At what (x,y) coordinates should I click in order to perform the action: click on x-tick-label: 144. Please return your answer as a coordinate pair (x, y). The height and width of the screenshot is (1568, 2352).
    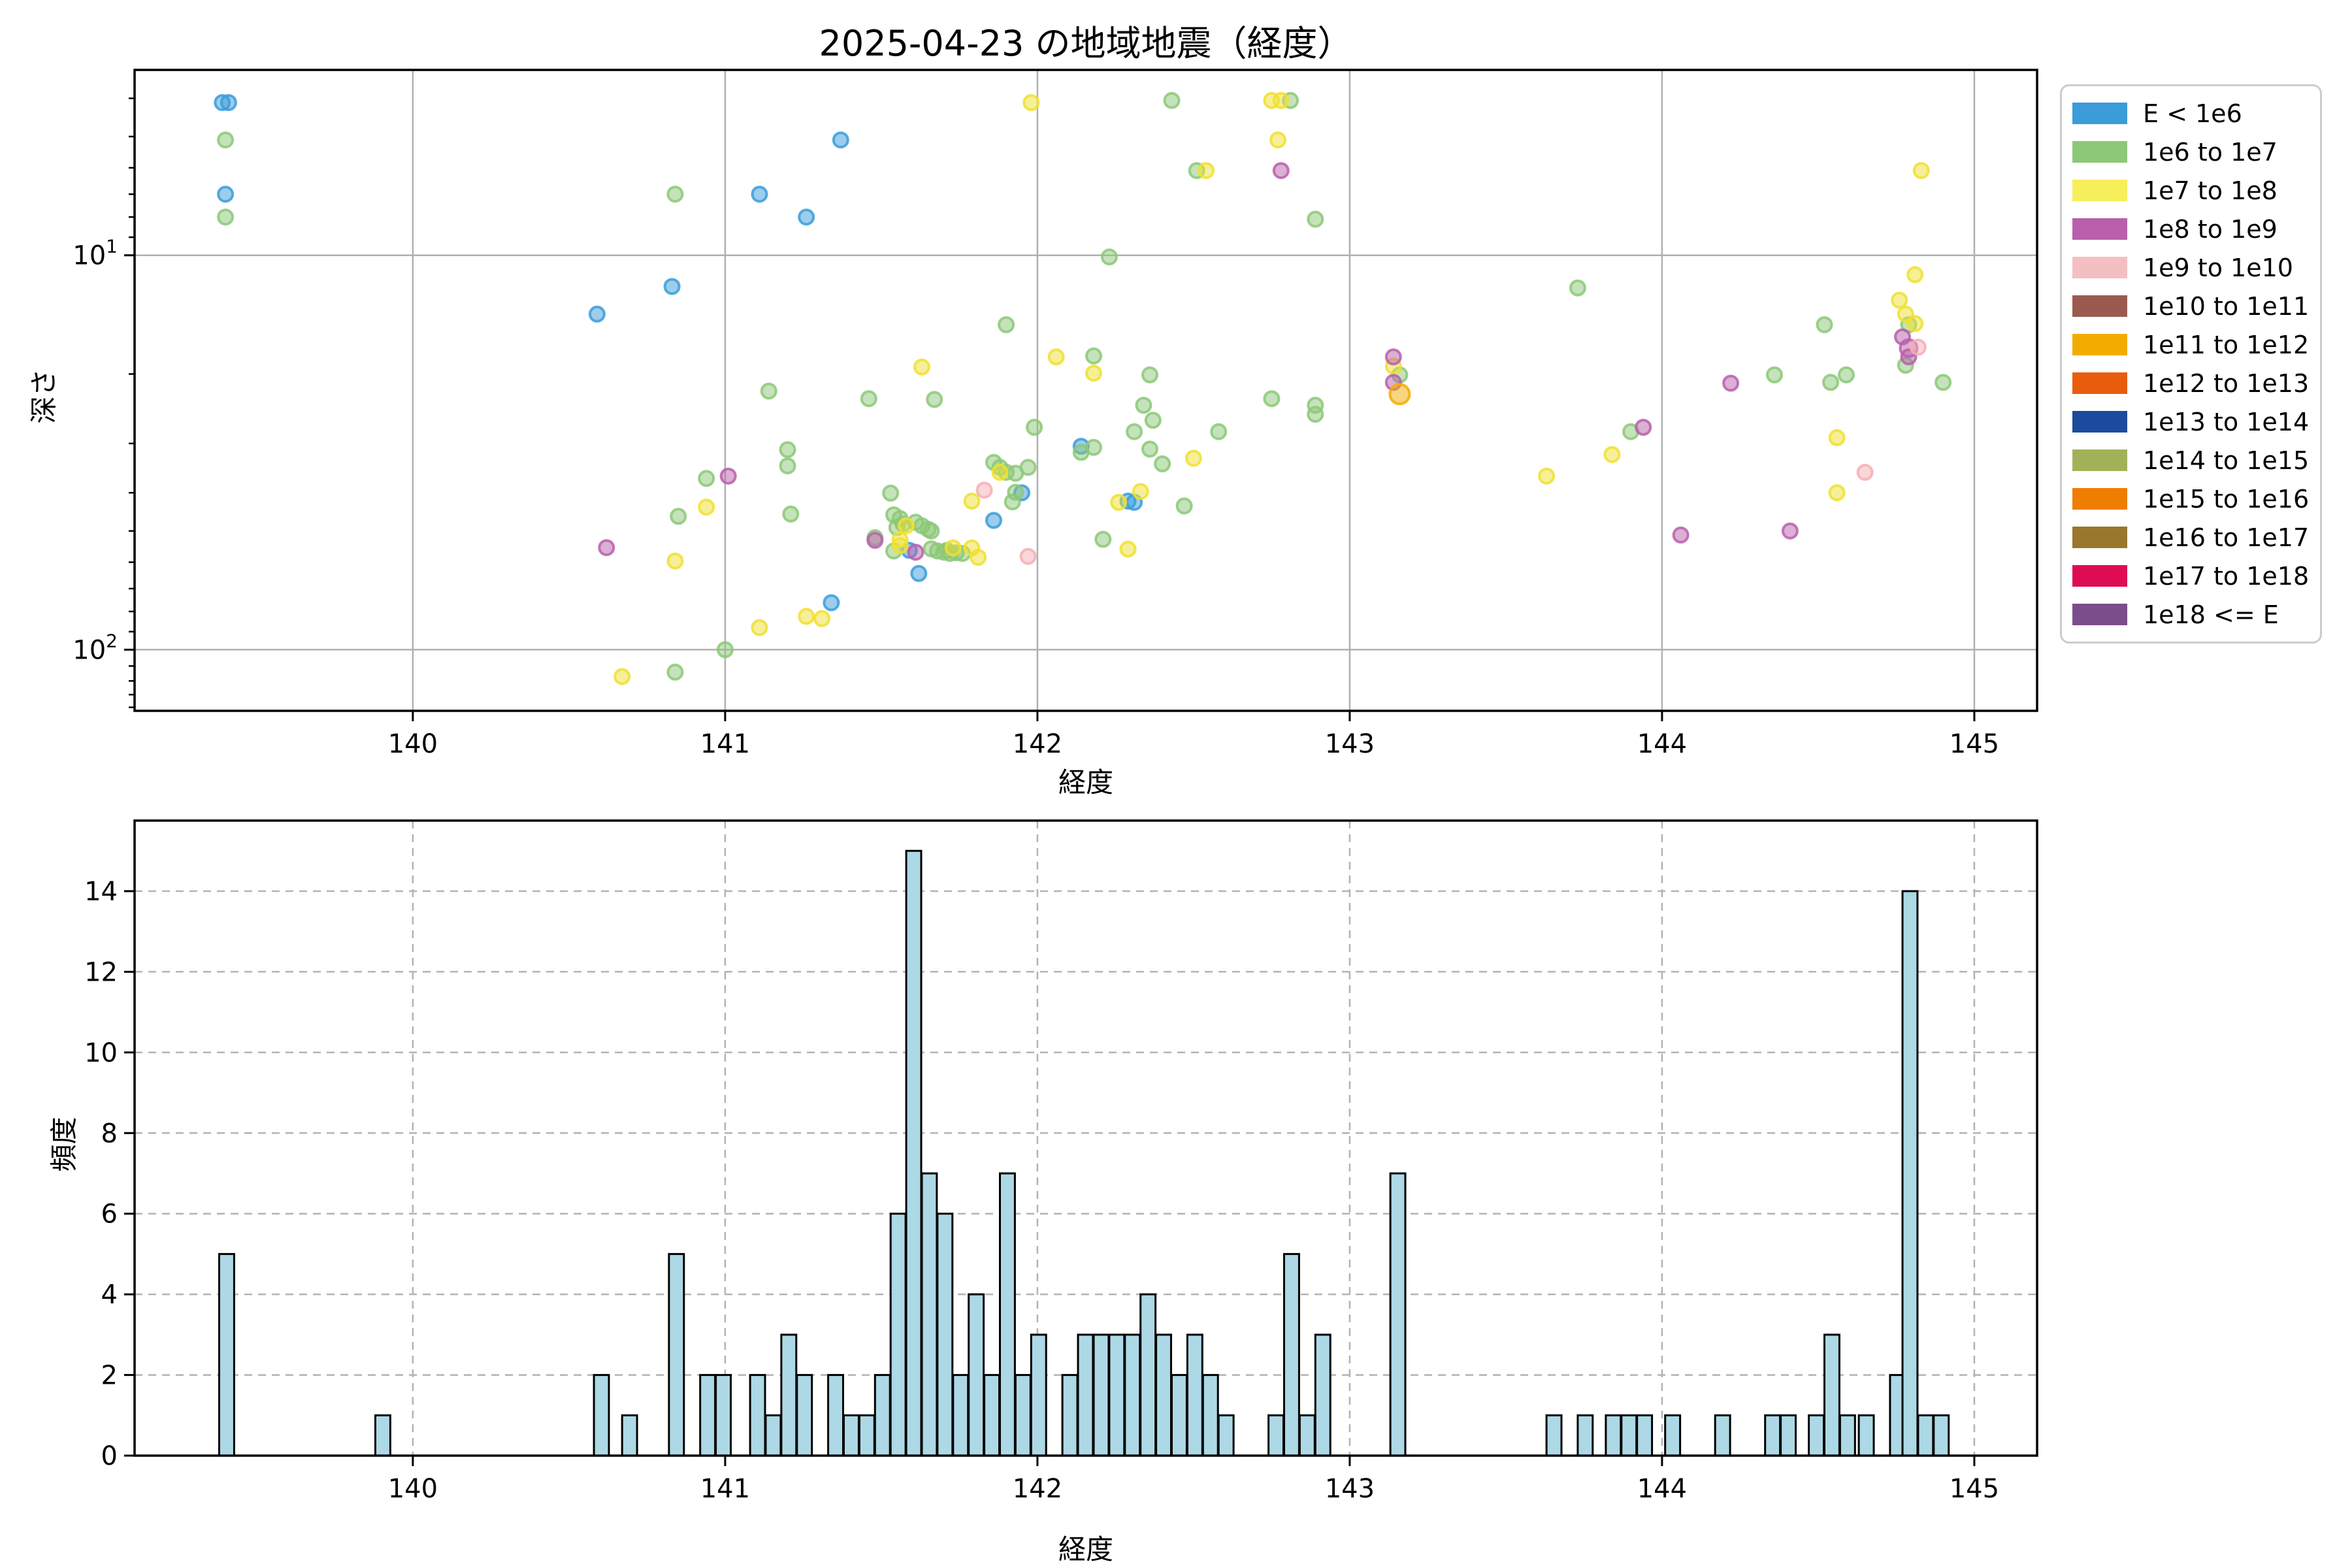
    Looking at the image, I should click on (1662, 1489).